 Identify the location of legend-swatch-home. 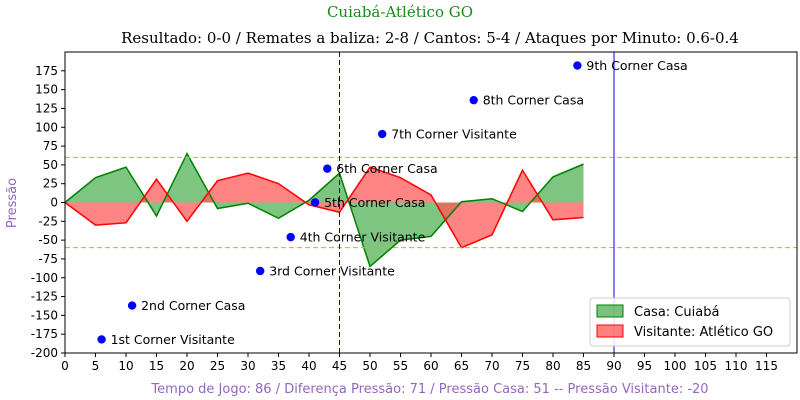
(610, 311).